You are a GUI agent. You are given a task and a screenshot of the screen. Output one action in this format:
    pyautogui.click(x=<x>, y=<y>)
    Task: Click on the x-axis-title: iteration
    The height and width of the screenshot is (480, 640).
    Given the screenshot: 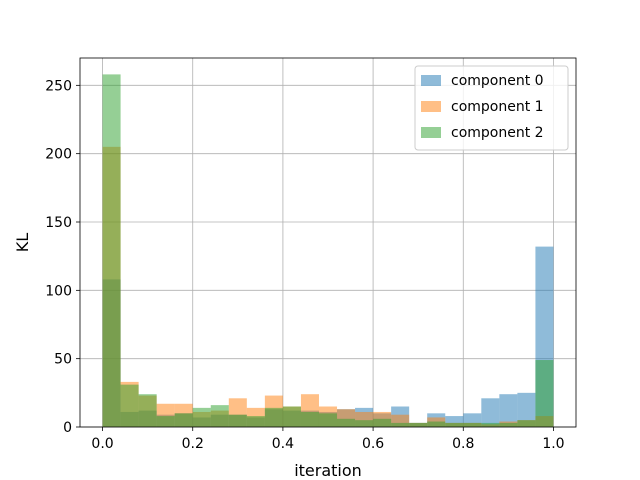 What is the action you would take?
    pyautogui.click(x=328, y=470)
    